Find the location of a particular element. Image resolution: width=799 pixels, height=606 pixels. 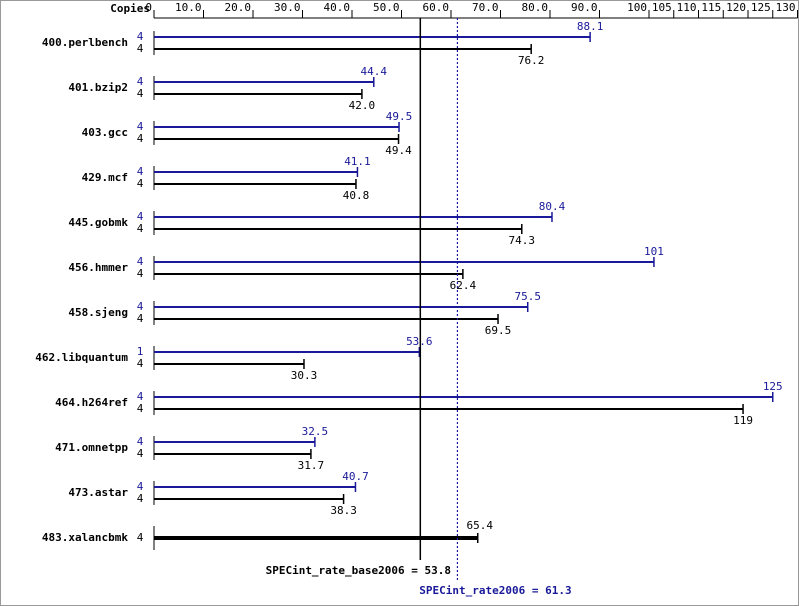

value-label: 65.4 is located at coordinates (479, 525).